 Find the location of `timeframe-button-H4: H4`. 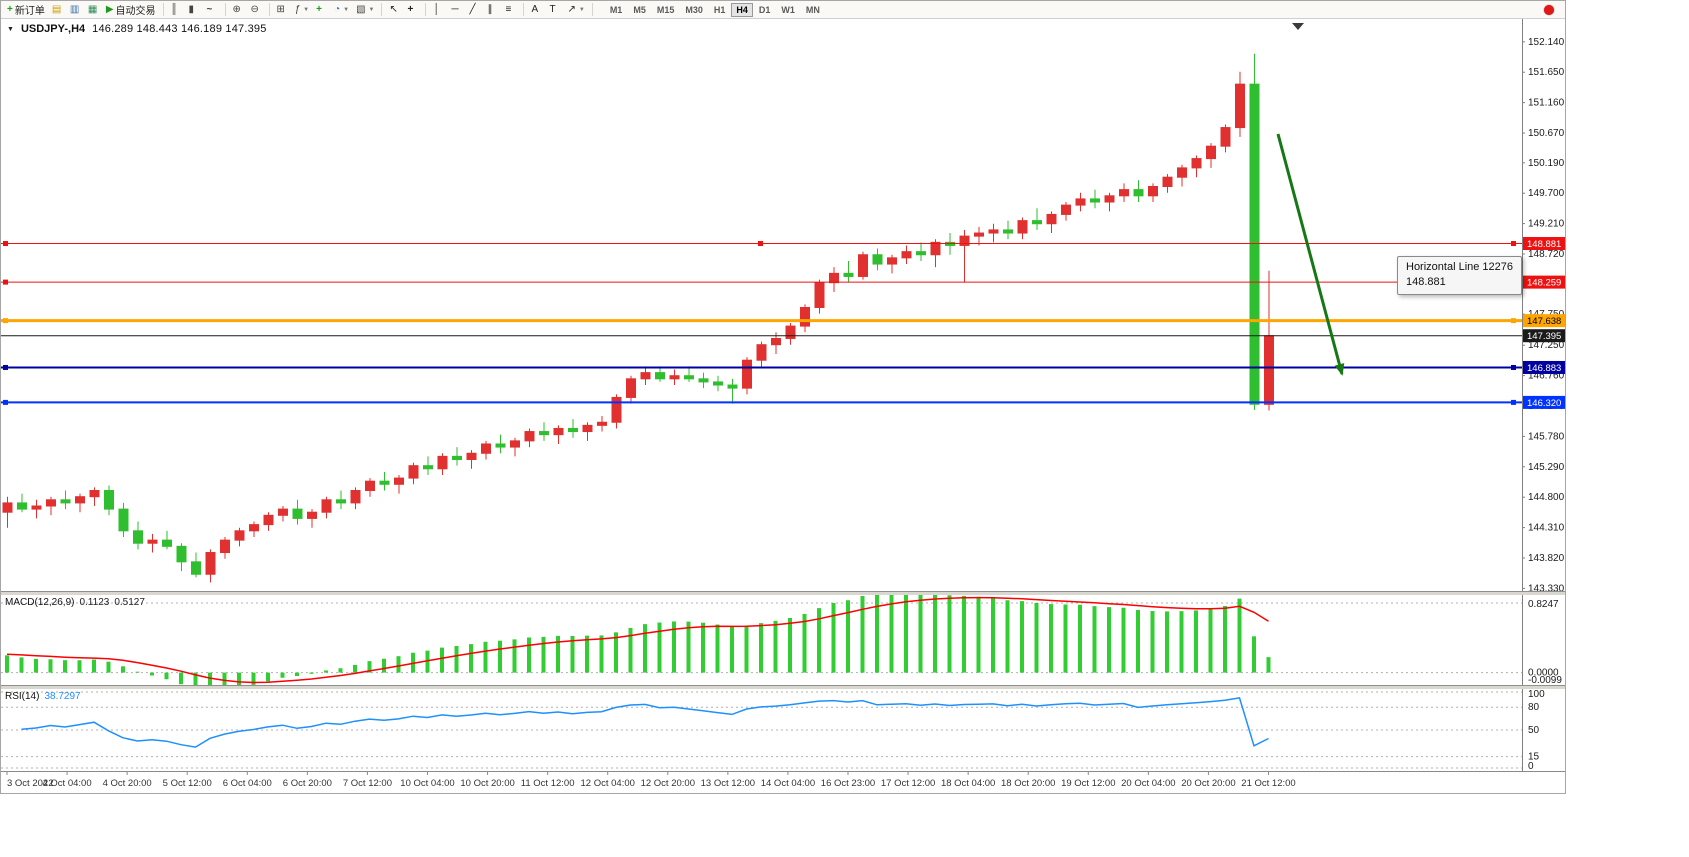

timeframe-button-H4: H4 is located at coordinates (742, 9).